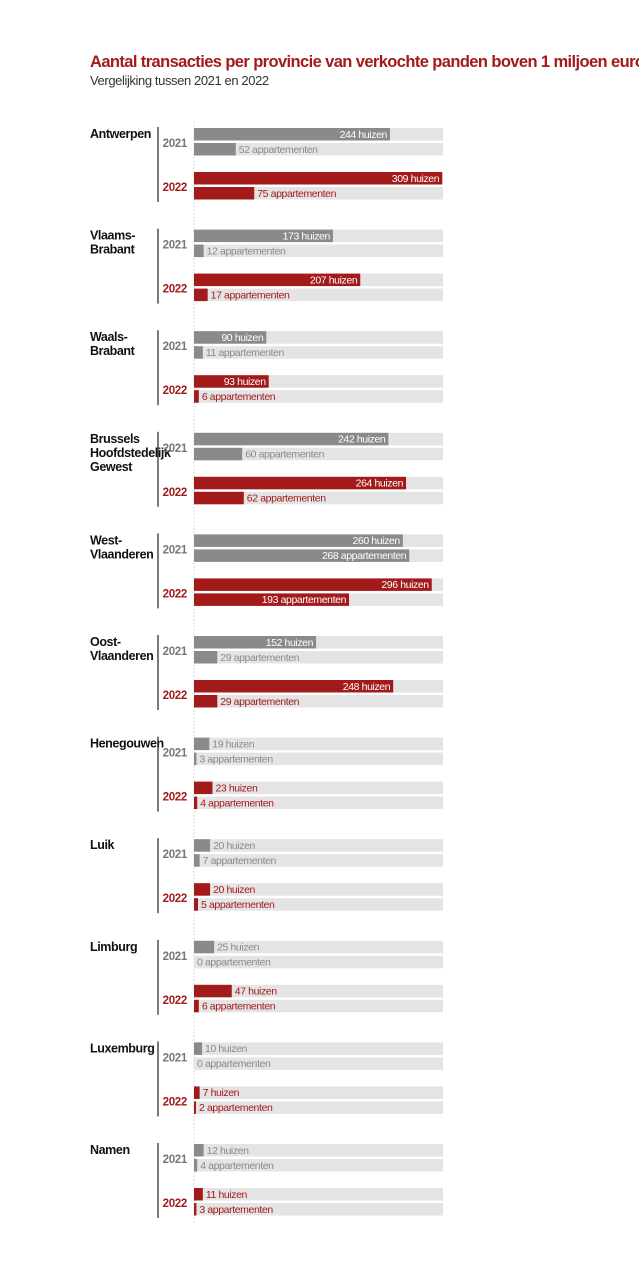 This screenshot has height=1280, width=639. I want to click on province-label: Brussels, so click(115, 439).